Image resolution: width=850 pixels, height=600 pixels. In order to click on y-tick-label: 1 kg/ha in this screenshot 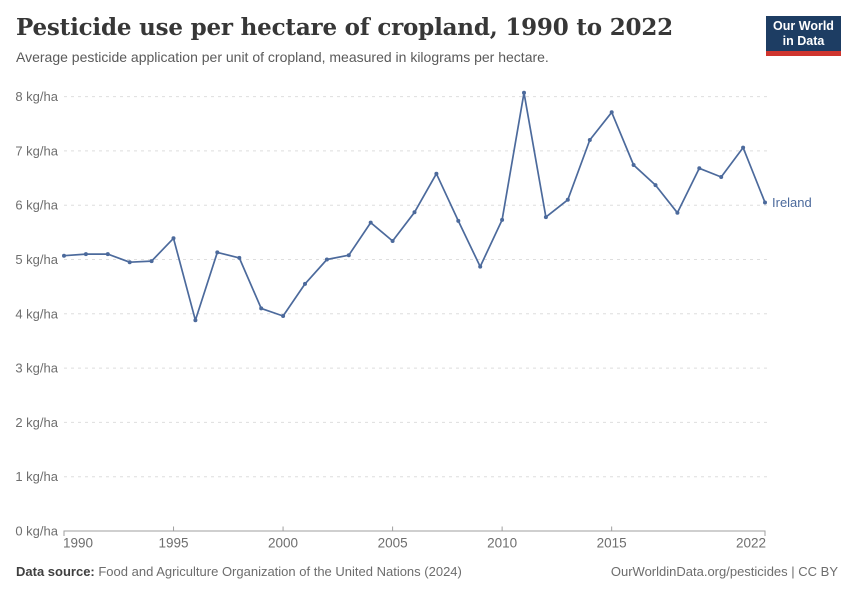, I will do `click(36, 476)`.